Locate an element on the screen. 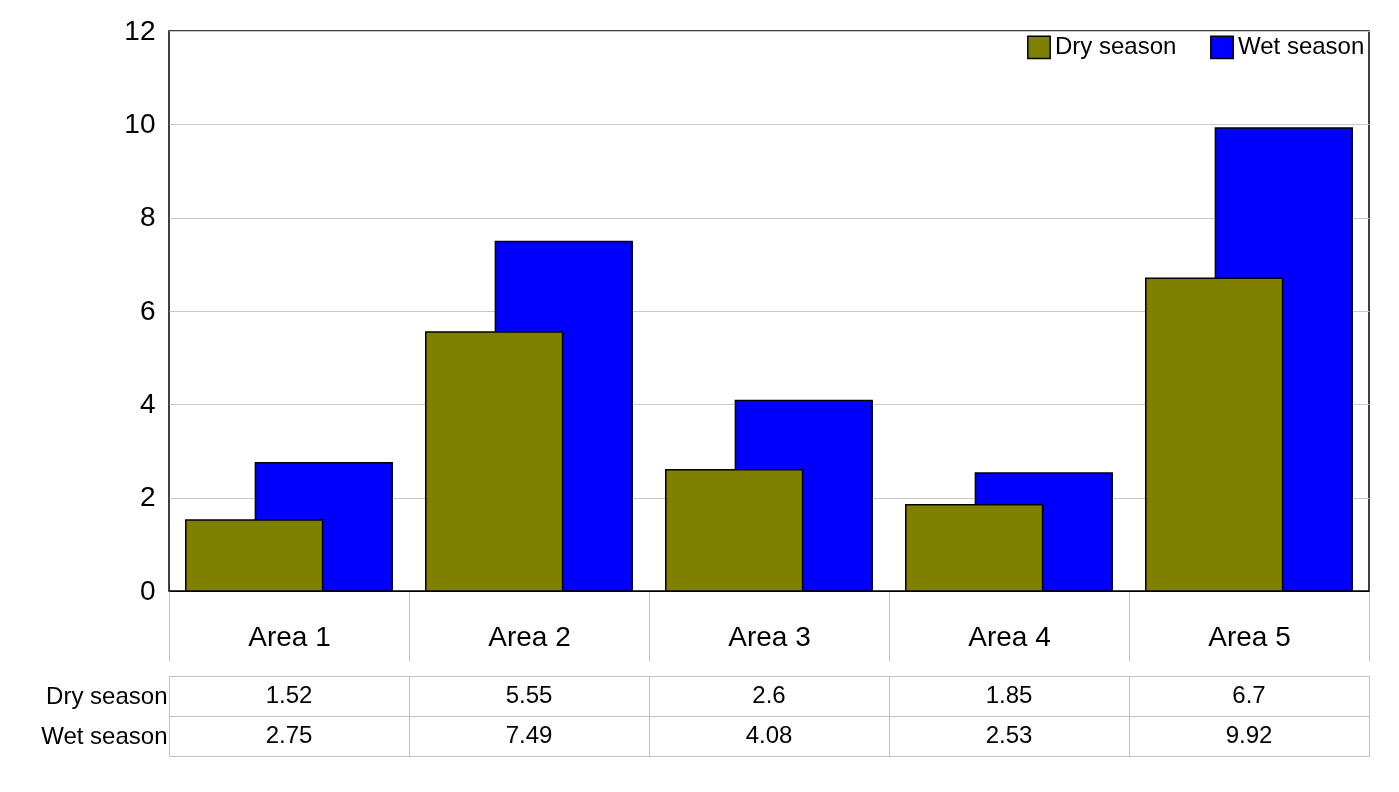 The width and height of the screenshot is (1399, 792). legend-label: Dry season is located at coordinates (1116, 46).